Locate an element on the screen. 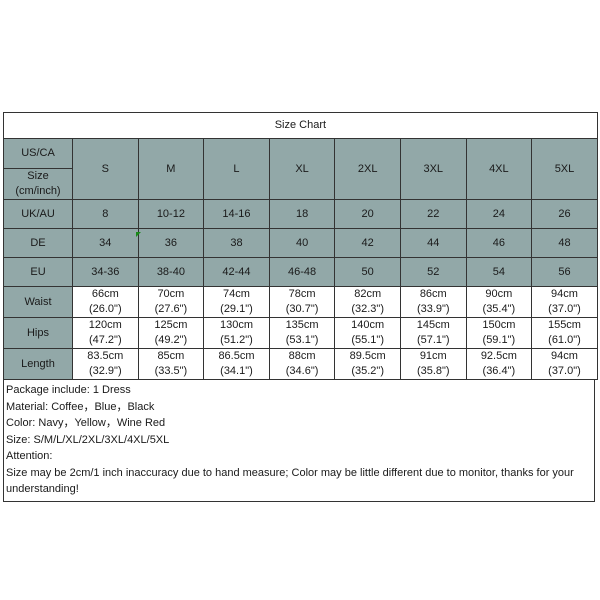 This screenshot has width=600, height=600. inch-value: (30.7") is located at coordinates (302, 309).